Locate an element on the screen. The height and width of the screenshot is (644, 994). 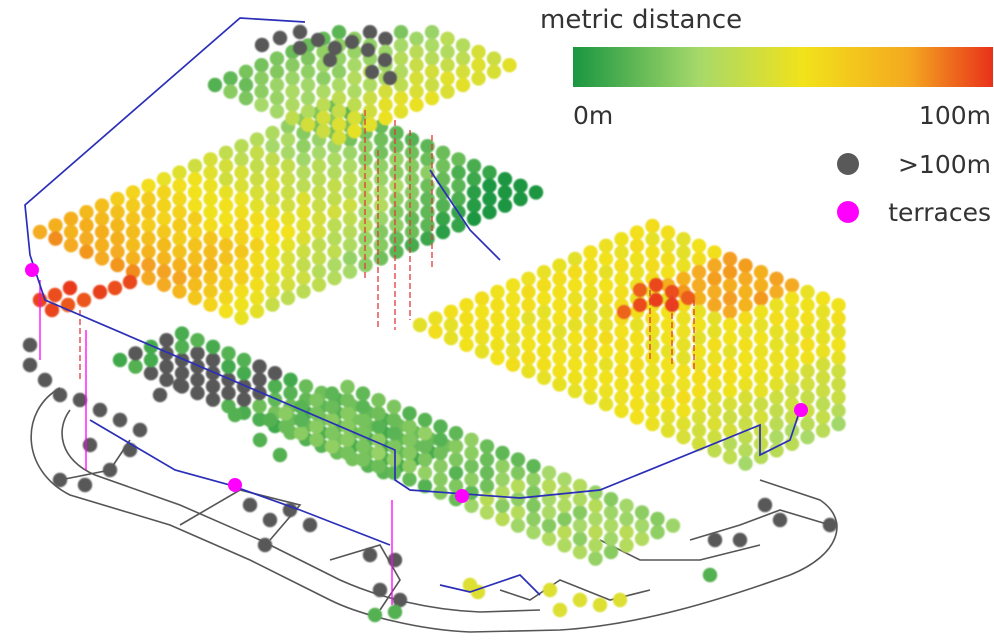
legend-color-scale is located at coordinates (783, 67).